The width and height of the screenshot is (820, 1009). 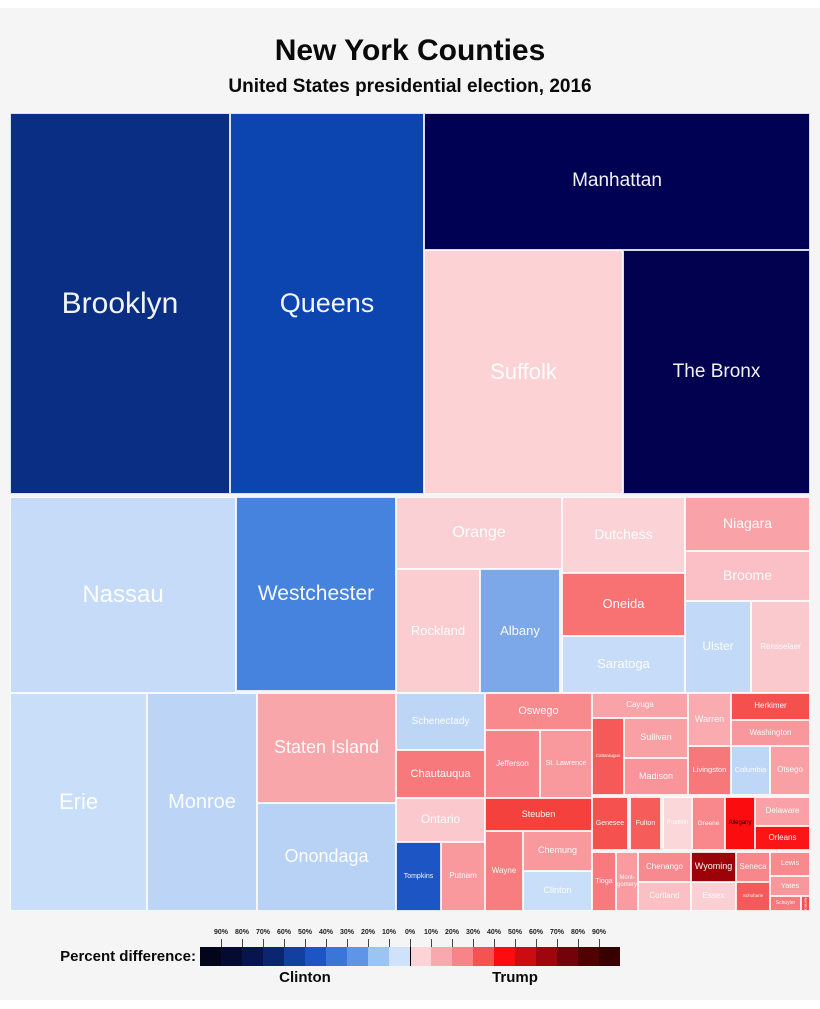 I want to click on legend-tick-label: 60%, so click(x=535, y=932).